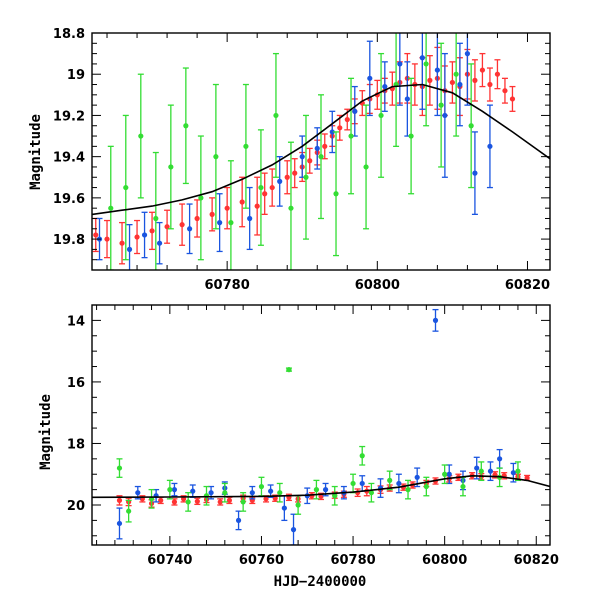  What do you see at coordinates (169, 560) in the screenshot?
I see `x-tick-label: 60740` at bounding box center [169, 560].